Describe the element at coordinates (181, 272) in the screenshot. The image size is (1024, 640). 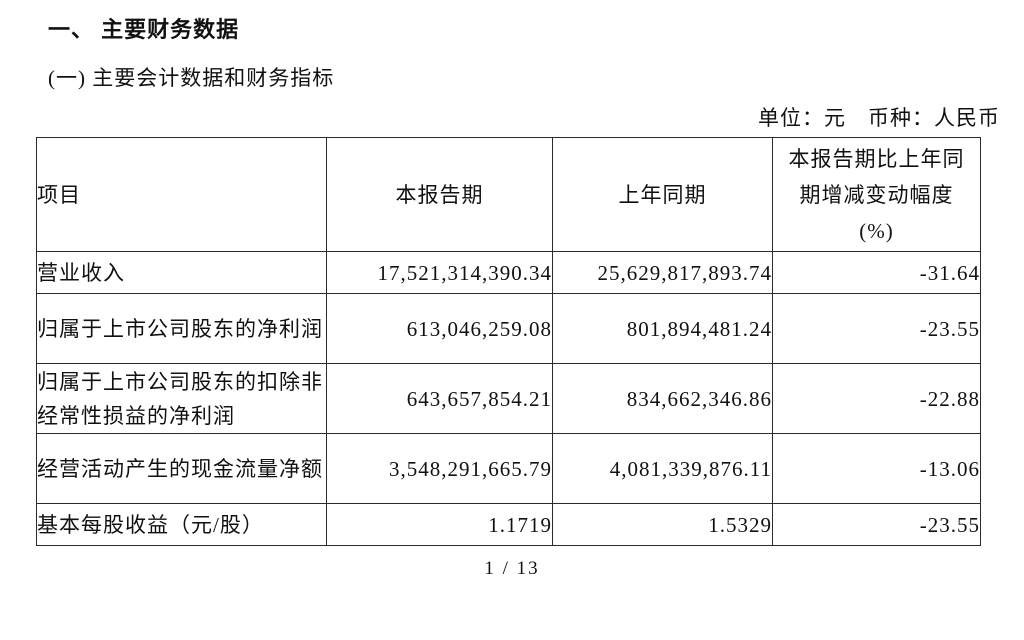
I see `row-item-label: 营业收入` at that location.